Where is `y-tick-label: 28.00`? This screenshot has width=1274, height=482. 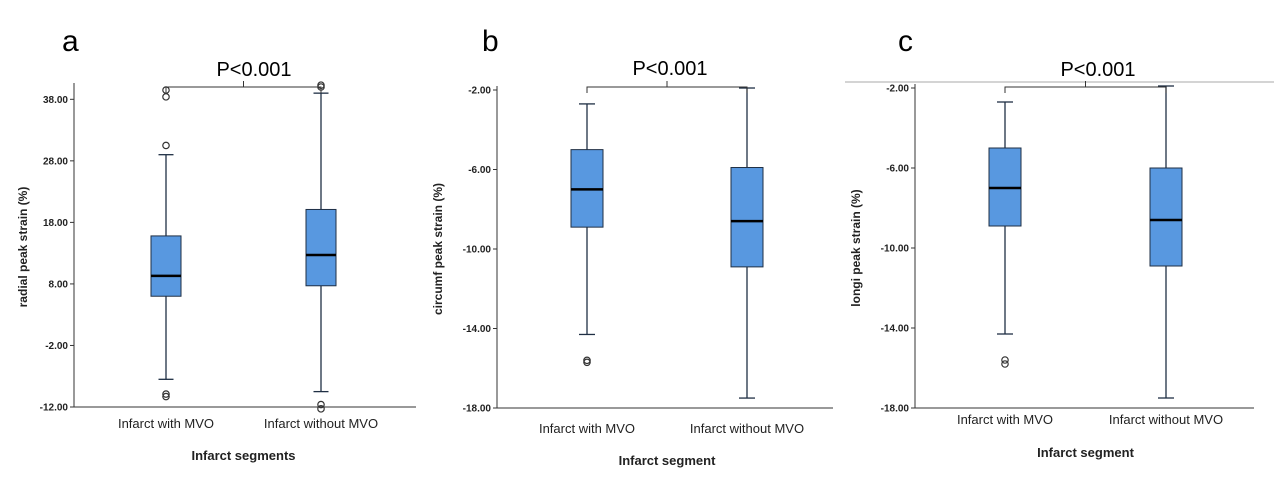 y-tick-label: 28.00 is located at coordinates (55, 161).